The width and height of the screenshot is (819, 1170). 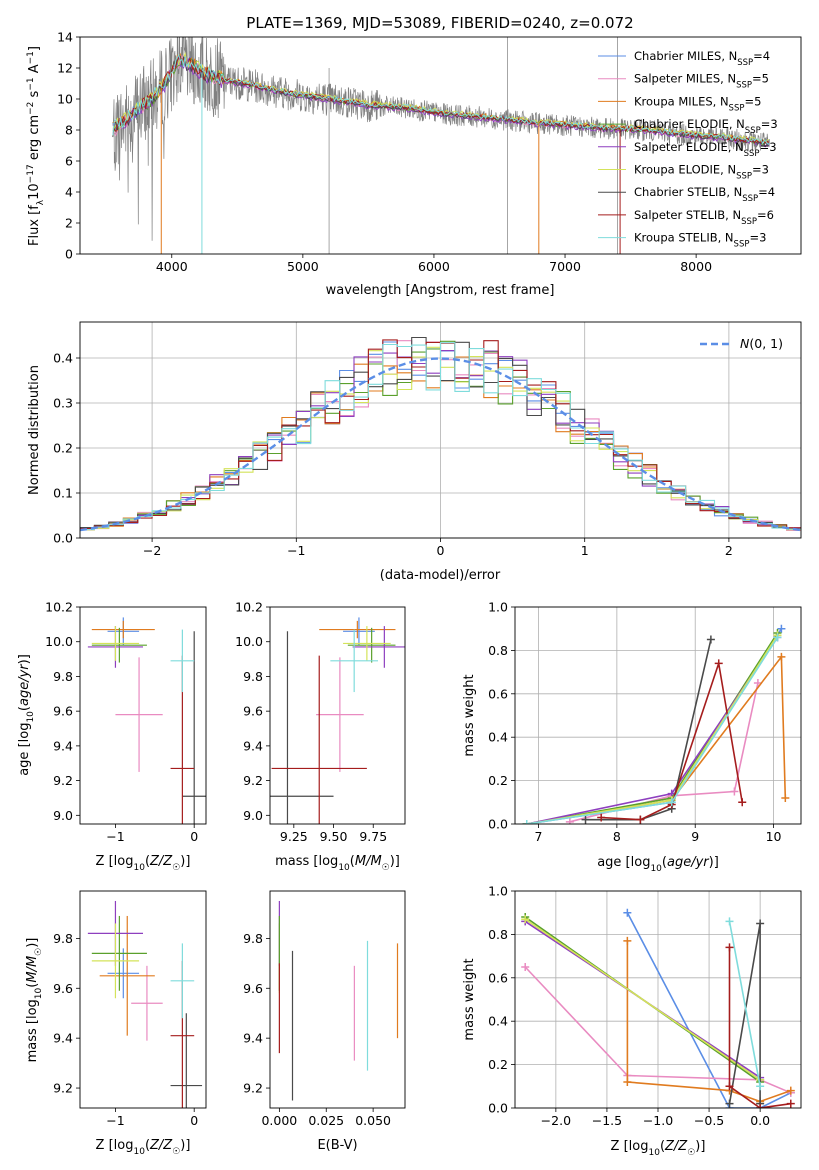 I want to click on y-tick-label: 1.0, so click(x=498, y=891).